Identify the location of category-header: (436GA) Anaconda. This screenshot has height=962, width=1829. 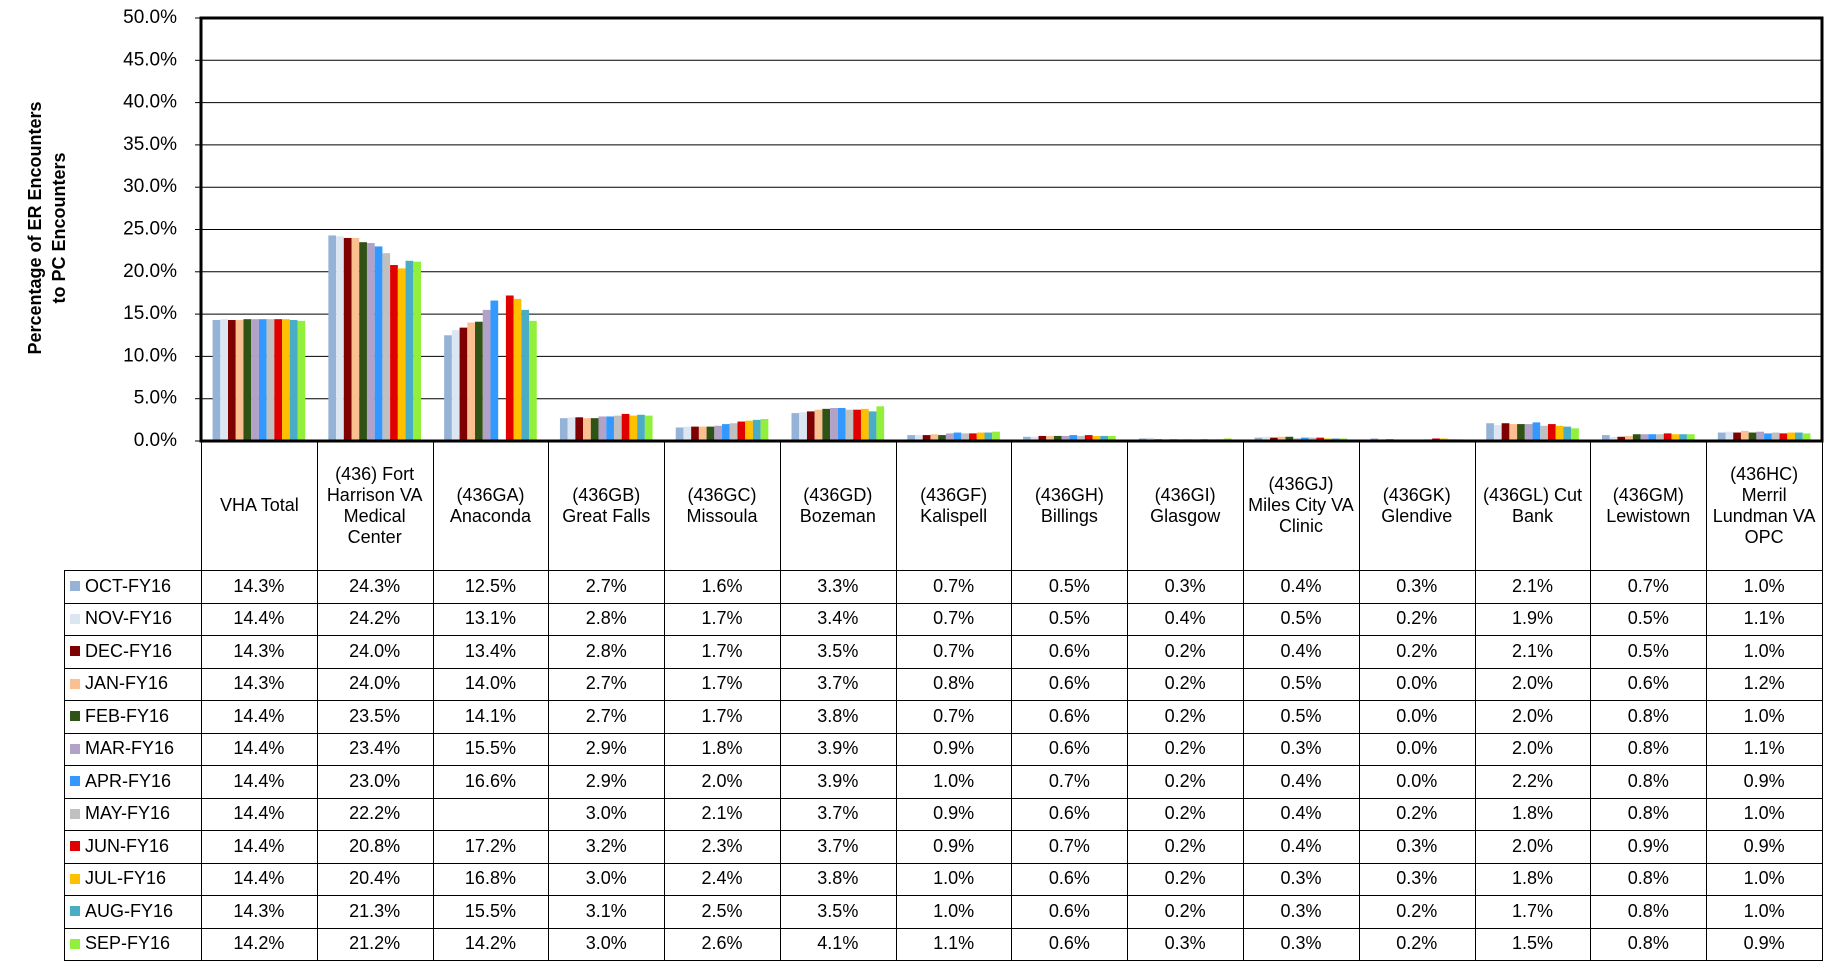
(491, 506).